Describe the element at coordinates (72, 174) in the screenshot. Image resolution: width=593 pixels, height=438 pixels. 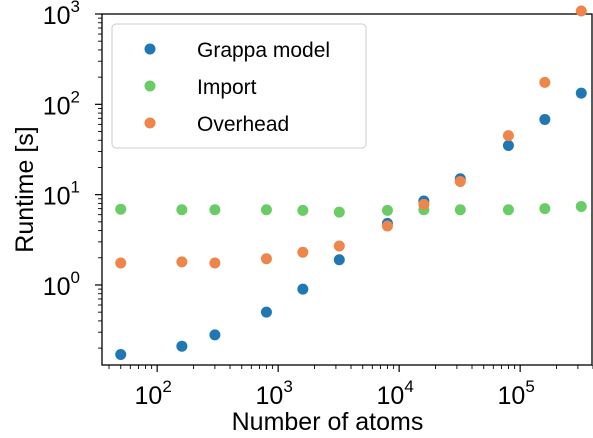
I see `y-axis-ticks: 10⁰ 10¹ 10² 10³` at that location.